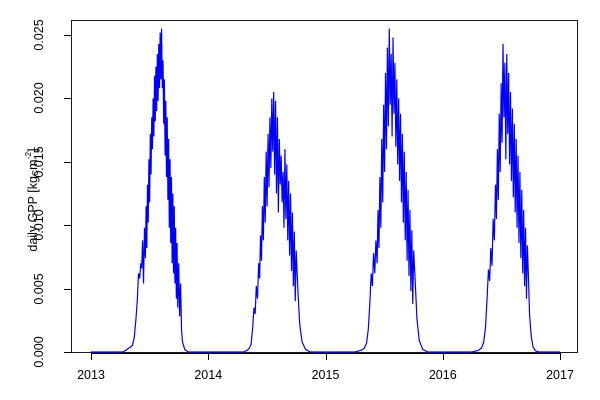 The width and height of the screenshot is (600, 400). What do you see at coordinates (39, 98) in the screenshot?
I see `y-tick-label: 0.020` at bounding box center [39, 98].